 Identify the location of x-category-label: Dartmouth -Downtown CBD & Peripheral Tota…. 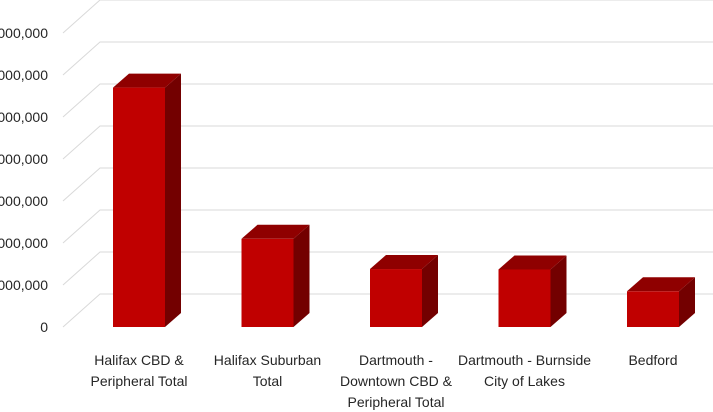
(396, 381).